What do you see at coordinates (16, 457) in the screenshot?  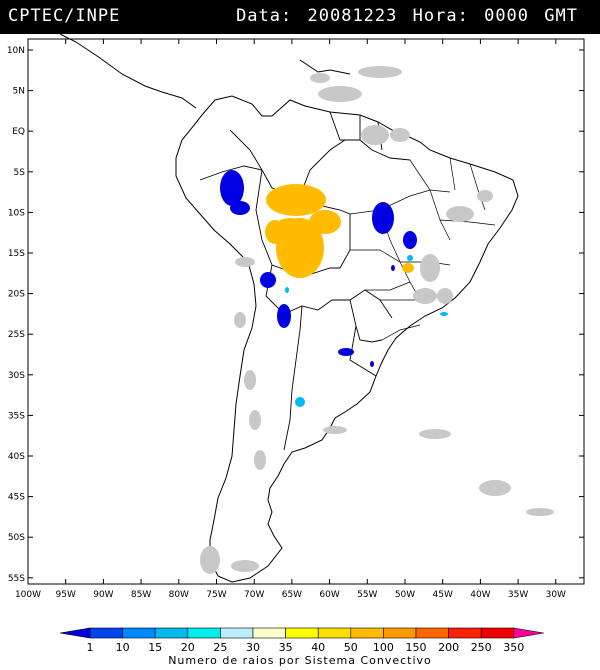 I see `lat-tick-label: 40S` at bounding box center [16, 457].